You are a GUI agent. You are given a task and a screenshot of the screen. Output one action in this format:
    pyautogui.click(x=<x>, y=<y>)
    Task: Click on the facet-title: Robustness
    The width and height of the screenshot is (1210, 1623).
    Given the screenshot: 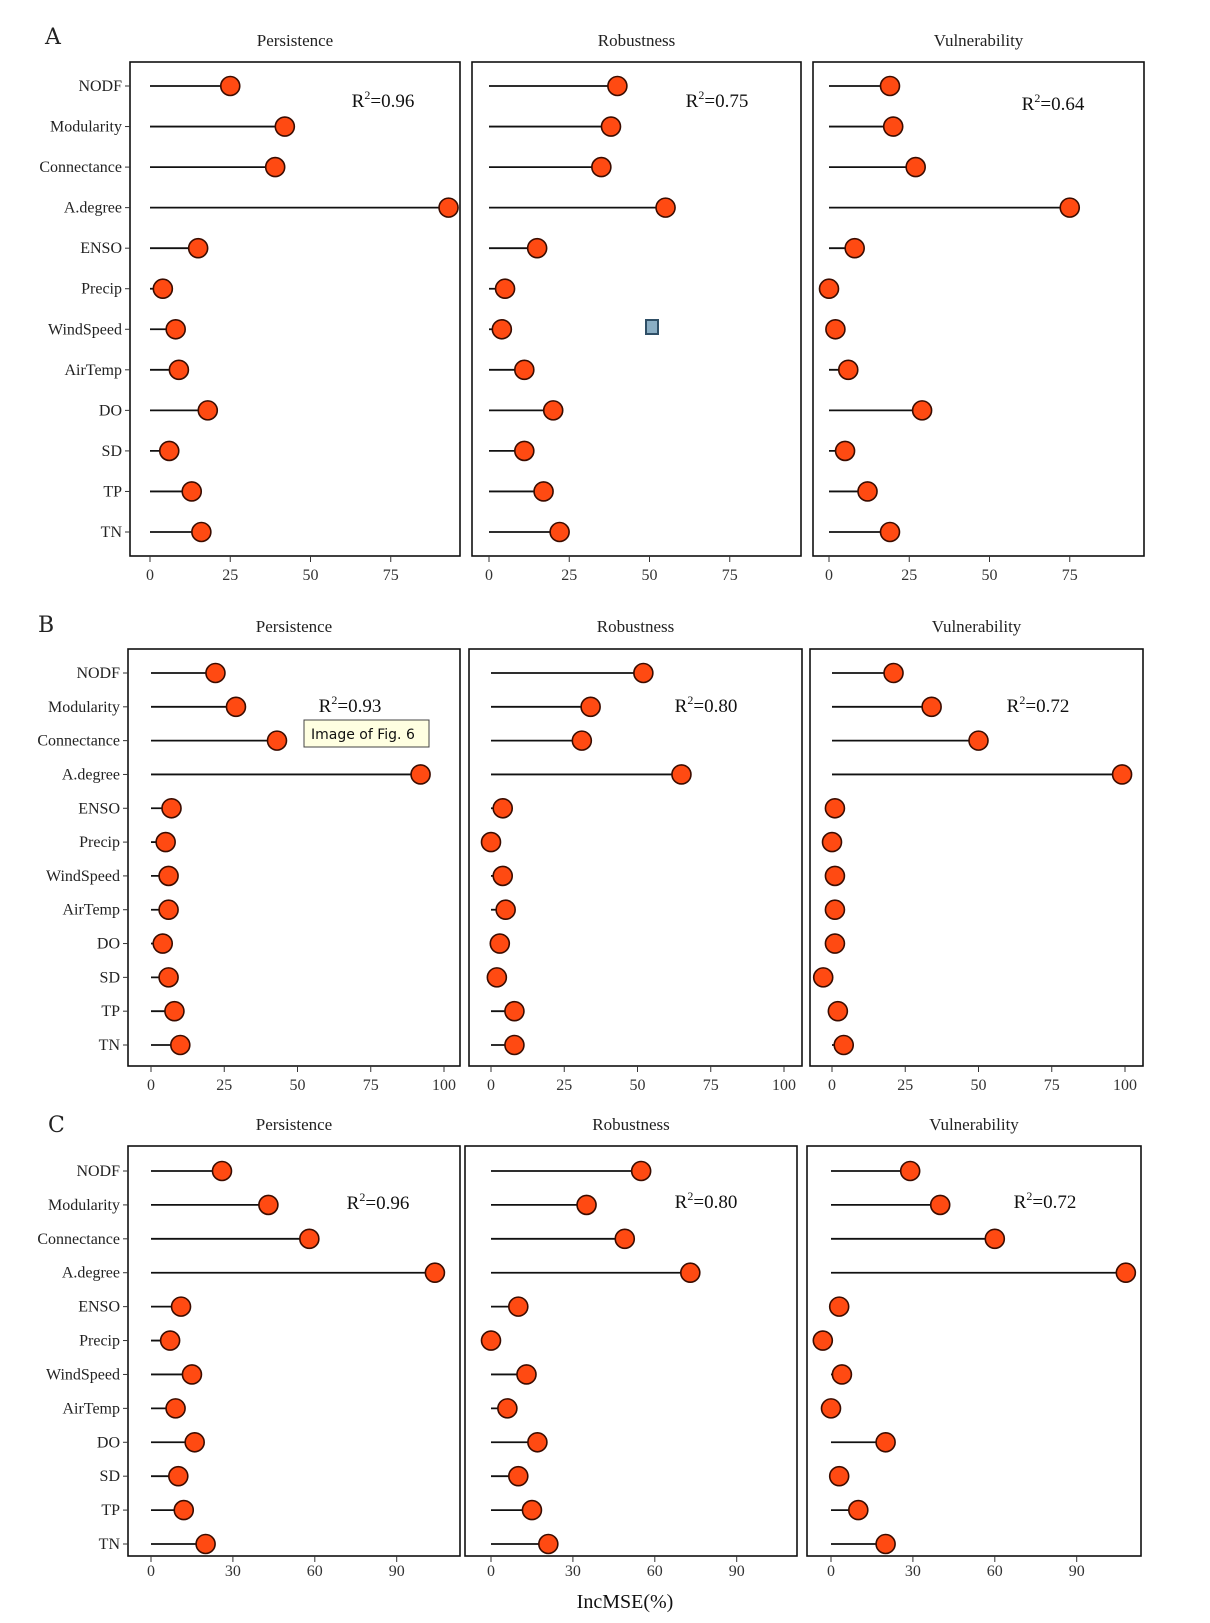 What is the action you would take?
    pyautogui.click(x=630, y=1124)
    